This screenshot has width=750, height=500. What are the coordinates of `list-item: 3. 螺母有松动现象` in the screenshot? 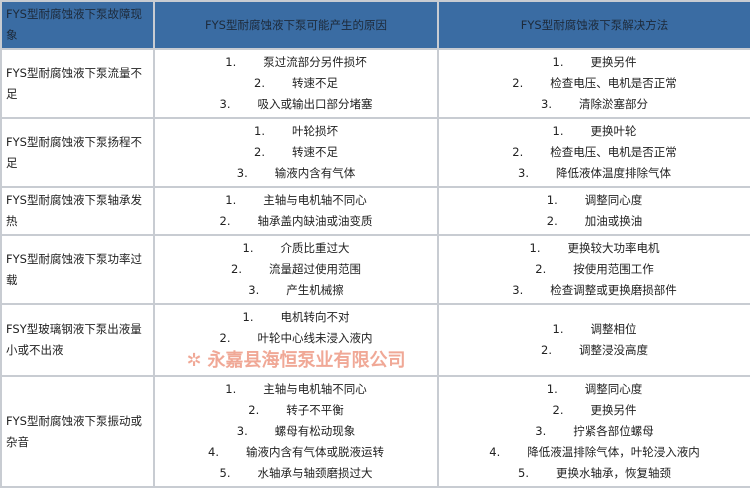 It's located at (296, 431).